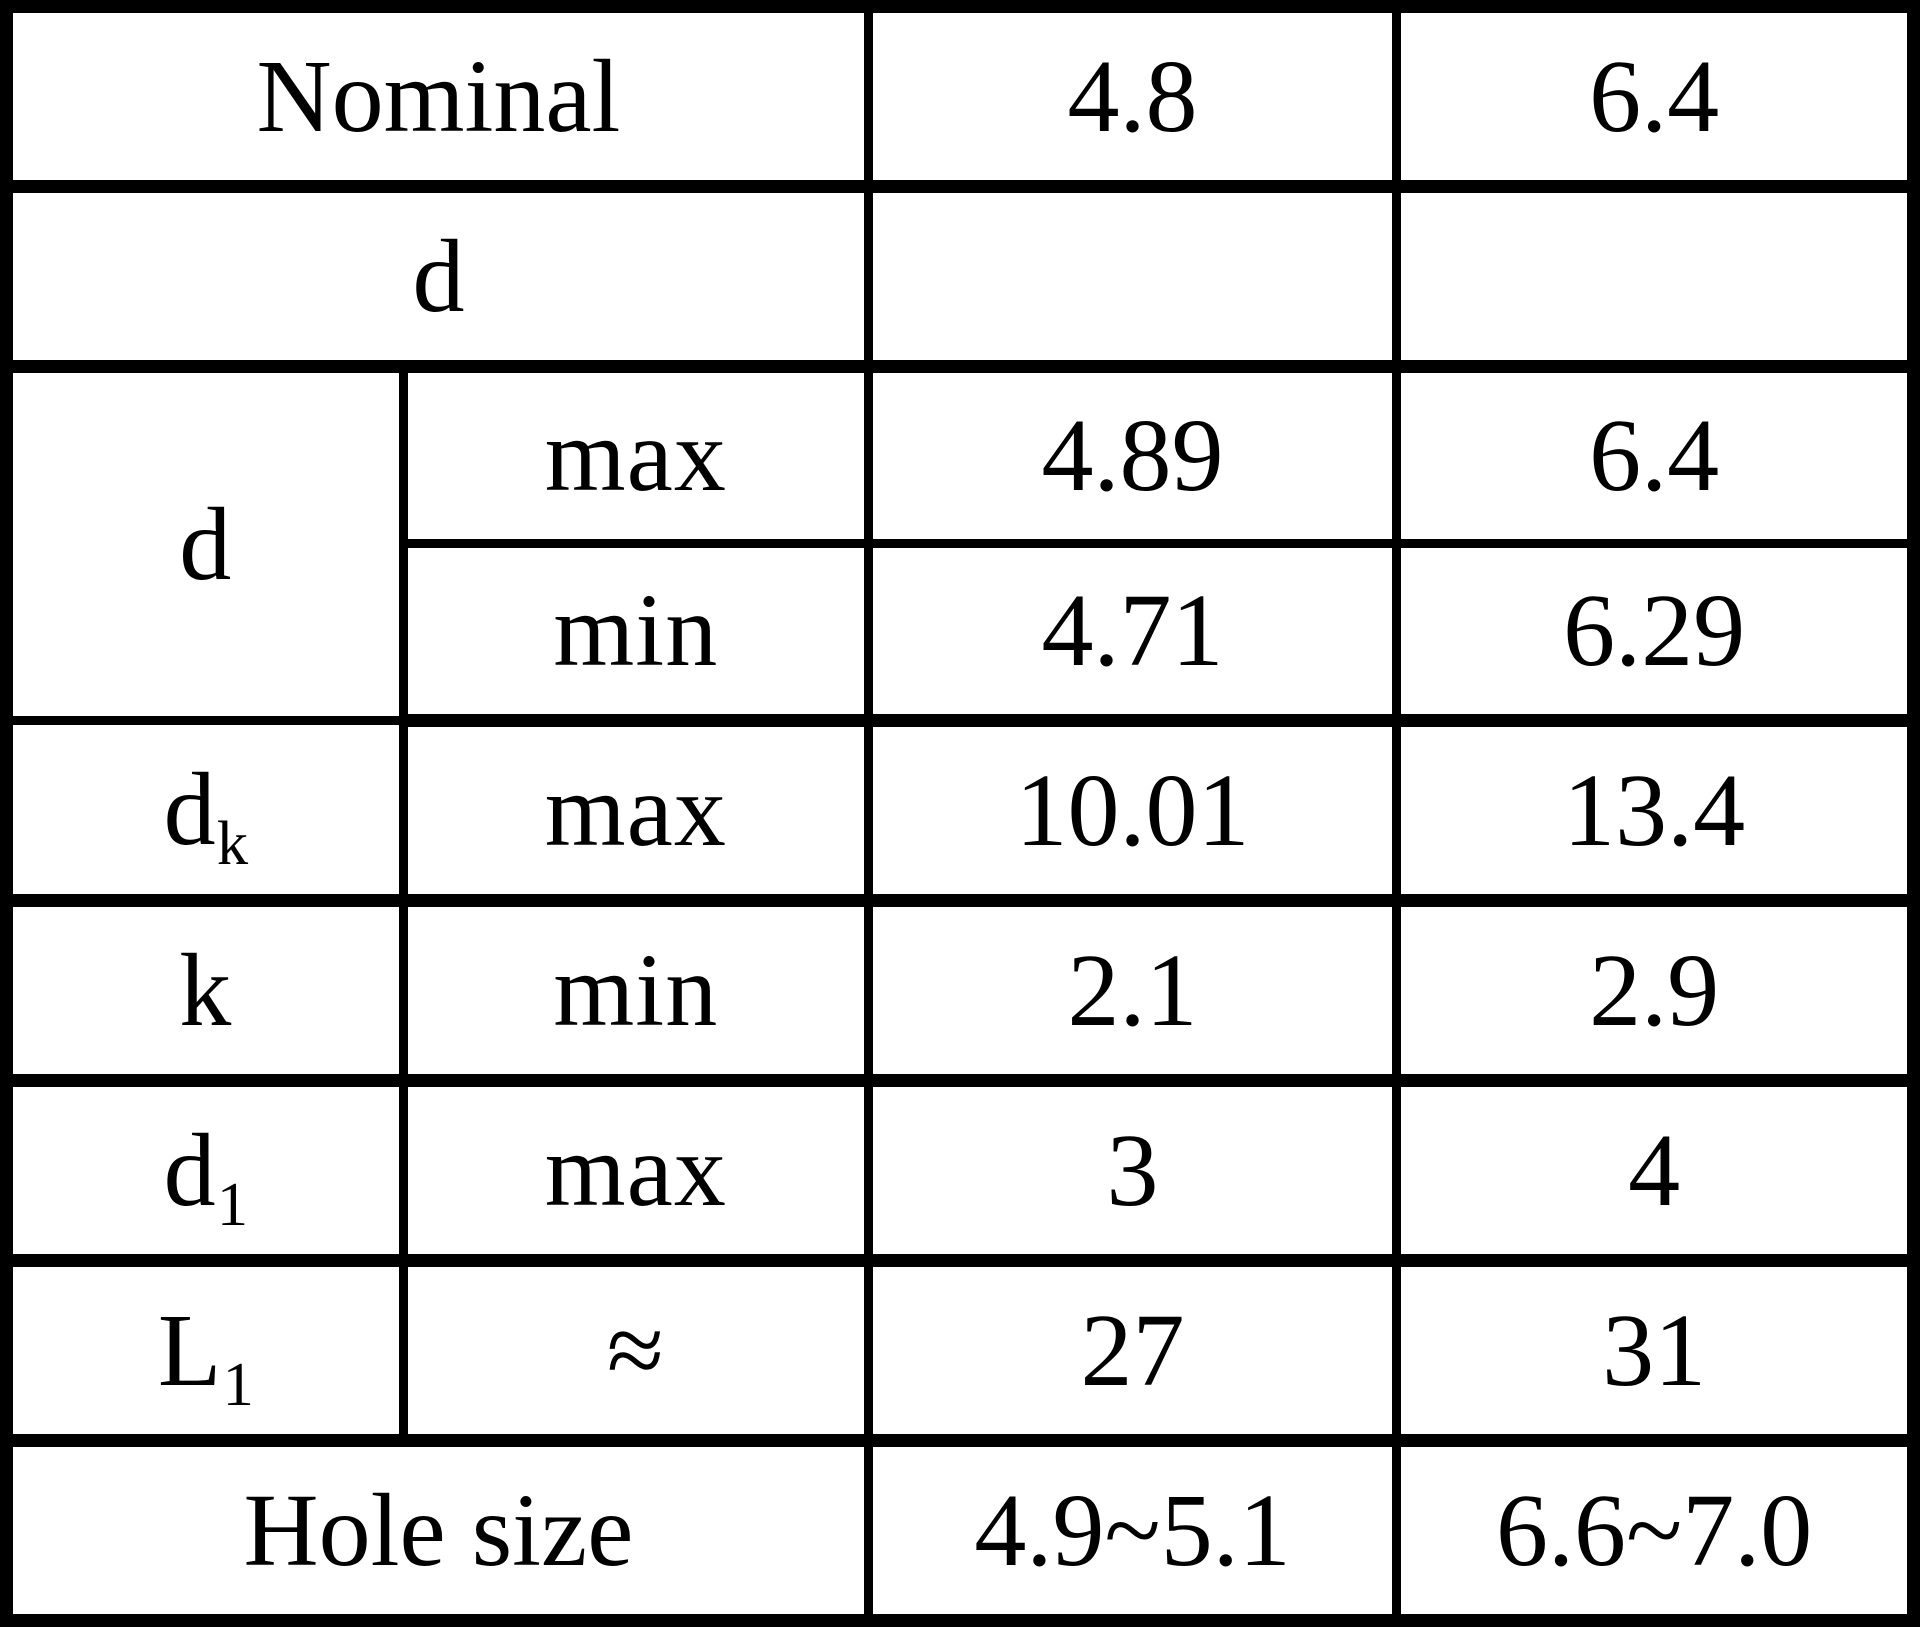  What do you see at coordinates (189, 1170) in the screenshot?
I see `d1-label-base: d` at bounding box center [189, 1170].